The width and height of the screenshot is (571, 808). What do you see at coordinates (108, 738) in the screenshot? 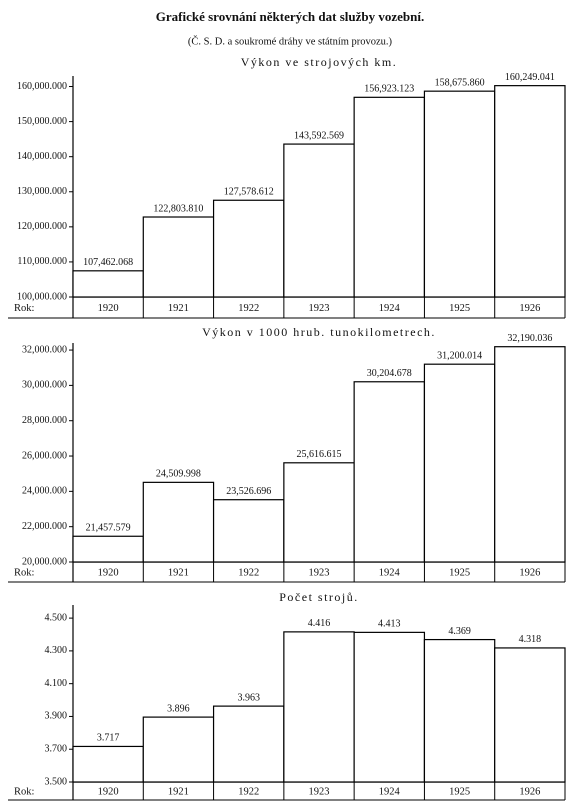
I see `value-label: 3.717` at bounding box center [108, 738].